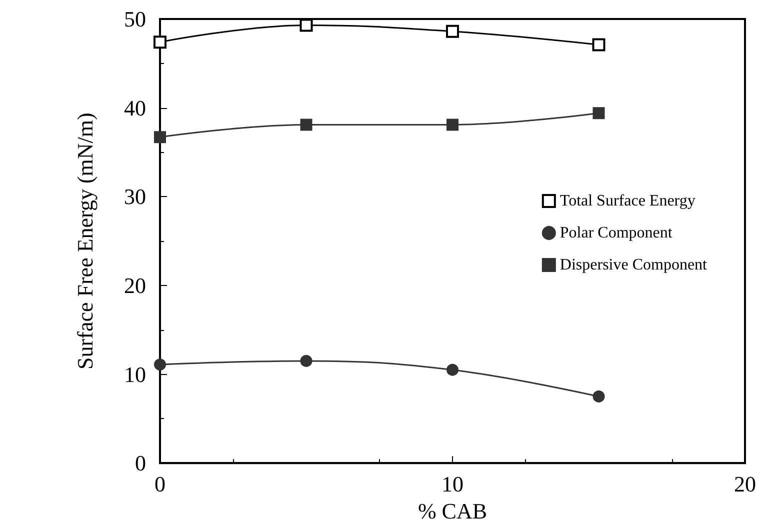  Describe the element at coordinates (160, 484) in the screenshot. I see `x-tick-label: 0` at that location.